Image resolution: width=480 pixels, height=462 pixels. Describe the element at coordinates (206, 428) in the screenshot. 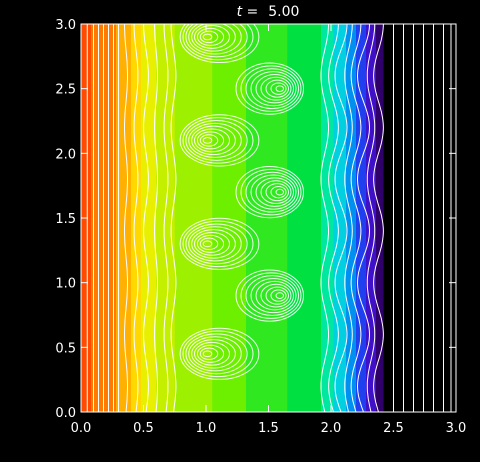

I see `x-tick-label: 1.0` at that location.